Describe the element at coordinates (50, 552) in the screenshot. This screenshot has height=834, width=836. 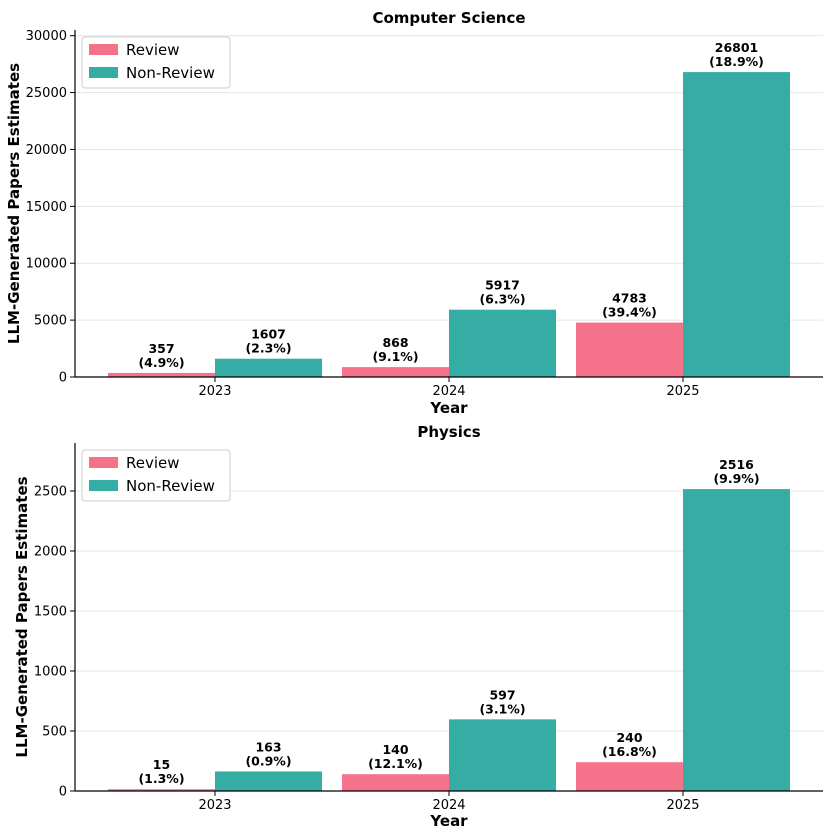
I see `y-tick-label: 2000` at that location.